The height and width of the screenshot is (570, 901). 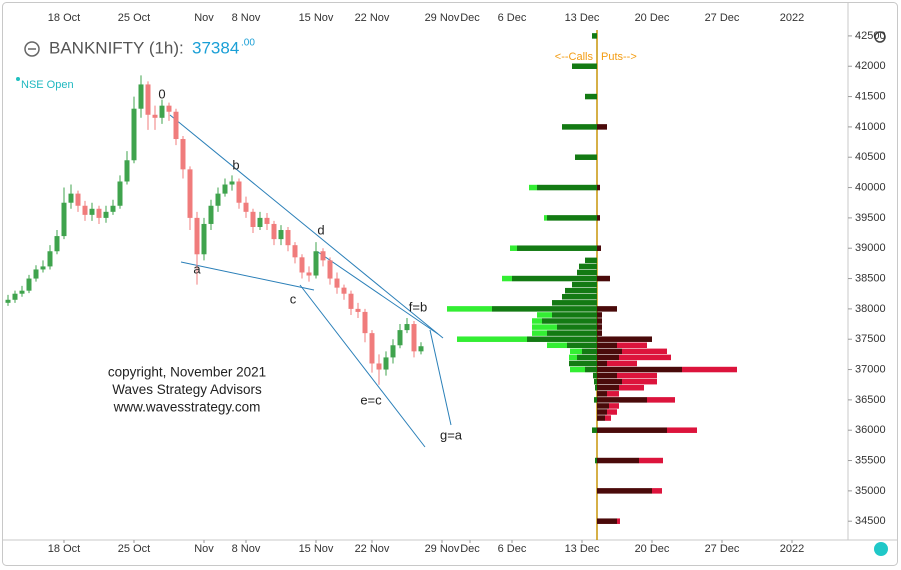 What do you see at coordinates (870, 309) in the screenshot?
I see `y-tick-label: 38000` at bounding box center [870, 309].